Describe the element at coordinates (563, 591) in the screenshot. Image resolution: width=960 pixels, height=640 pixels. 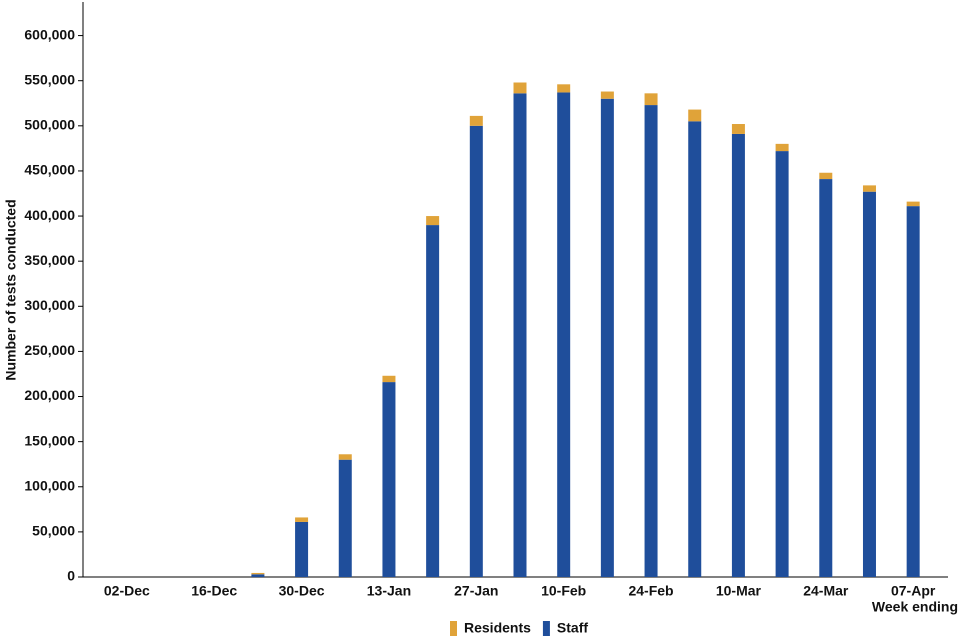
I see `x-tick-label: 10-Feb` at that location.